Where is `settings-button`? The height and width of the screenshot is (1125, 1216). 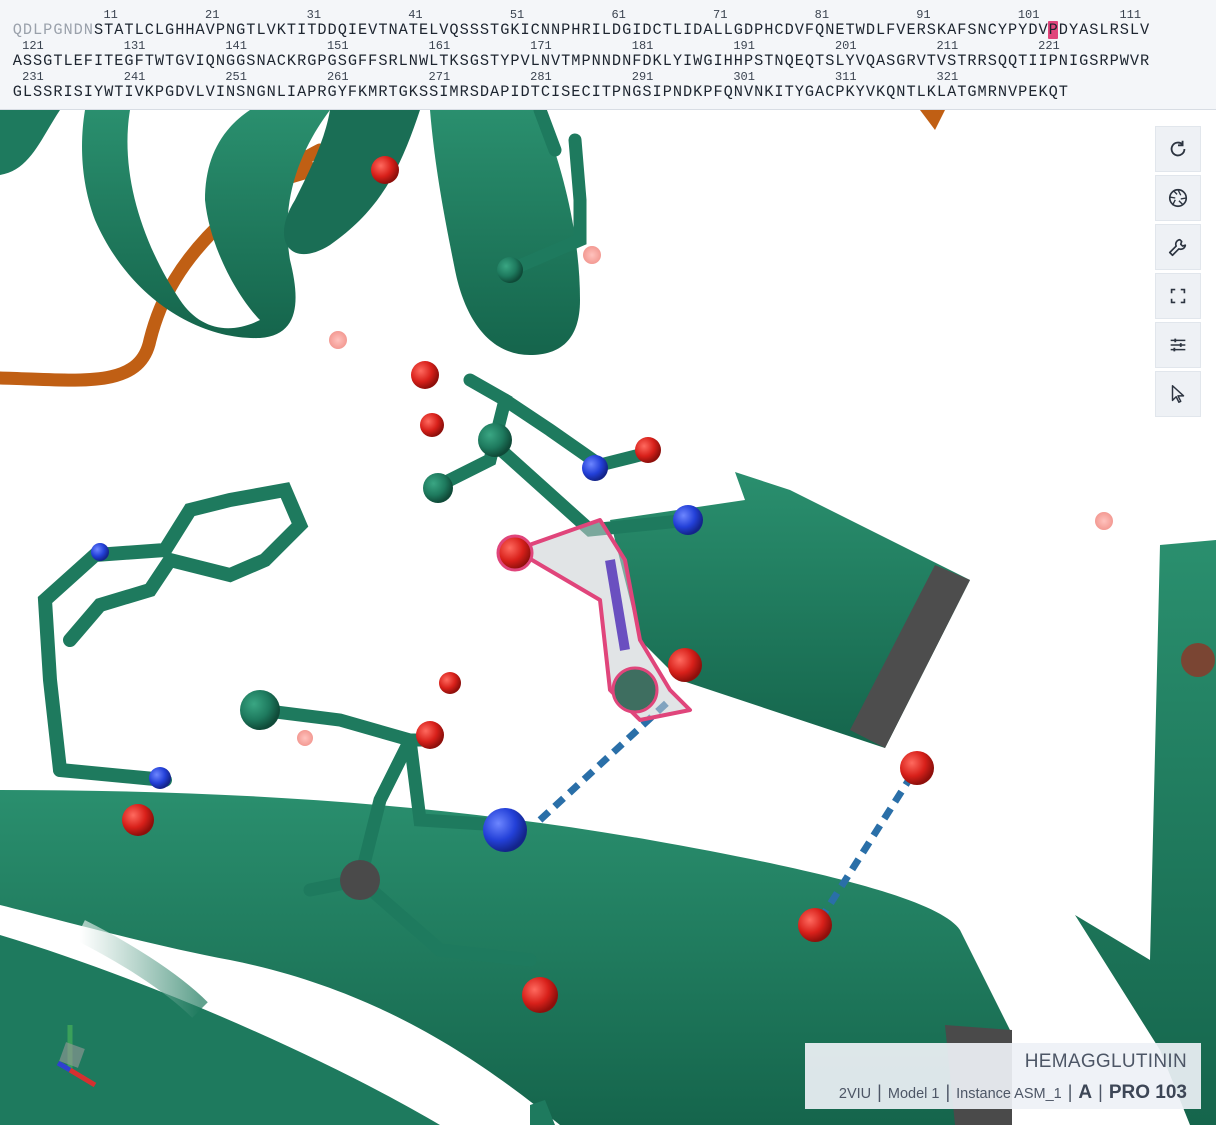 settings-button is located at coordinates (1178, 247).